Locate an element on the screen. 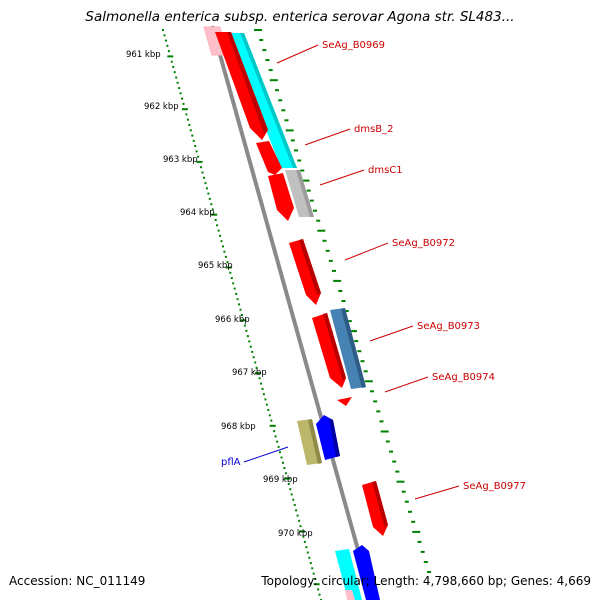  gene-cyan-bottom is located at coordinates (348, 574).